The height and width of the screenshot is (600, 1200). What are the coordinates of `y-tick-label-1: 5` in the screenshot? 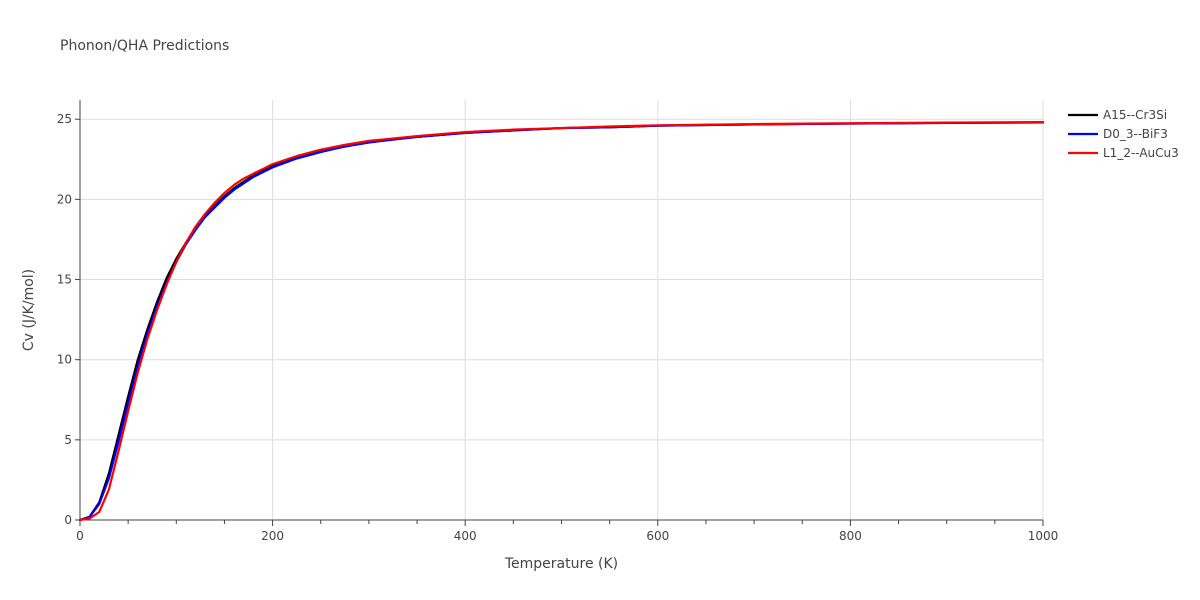 It's located at (68, 440).